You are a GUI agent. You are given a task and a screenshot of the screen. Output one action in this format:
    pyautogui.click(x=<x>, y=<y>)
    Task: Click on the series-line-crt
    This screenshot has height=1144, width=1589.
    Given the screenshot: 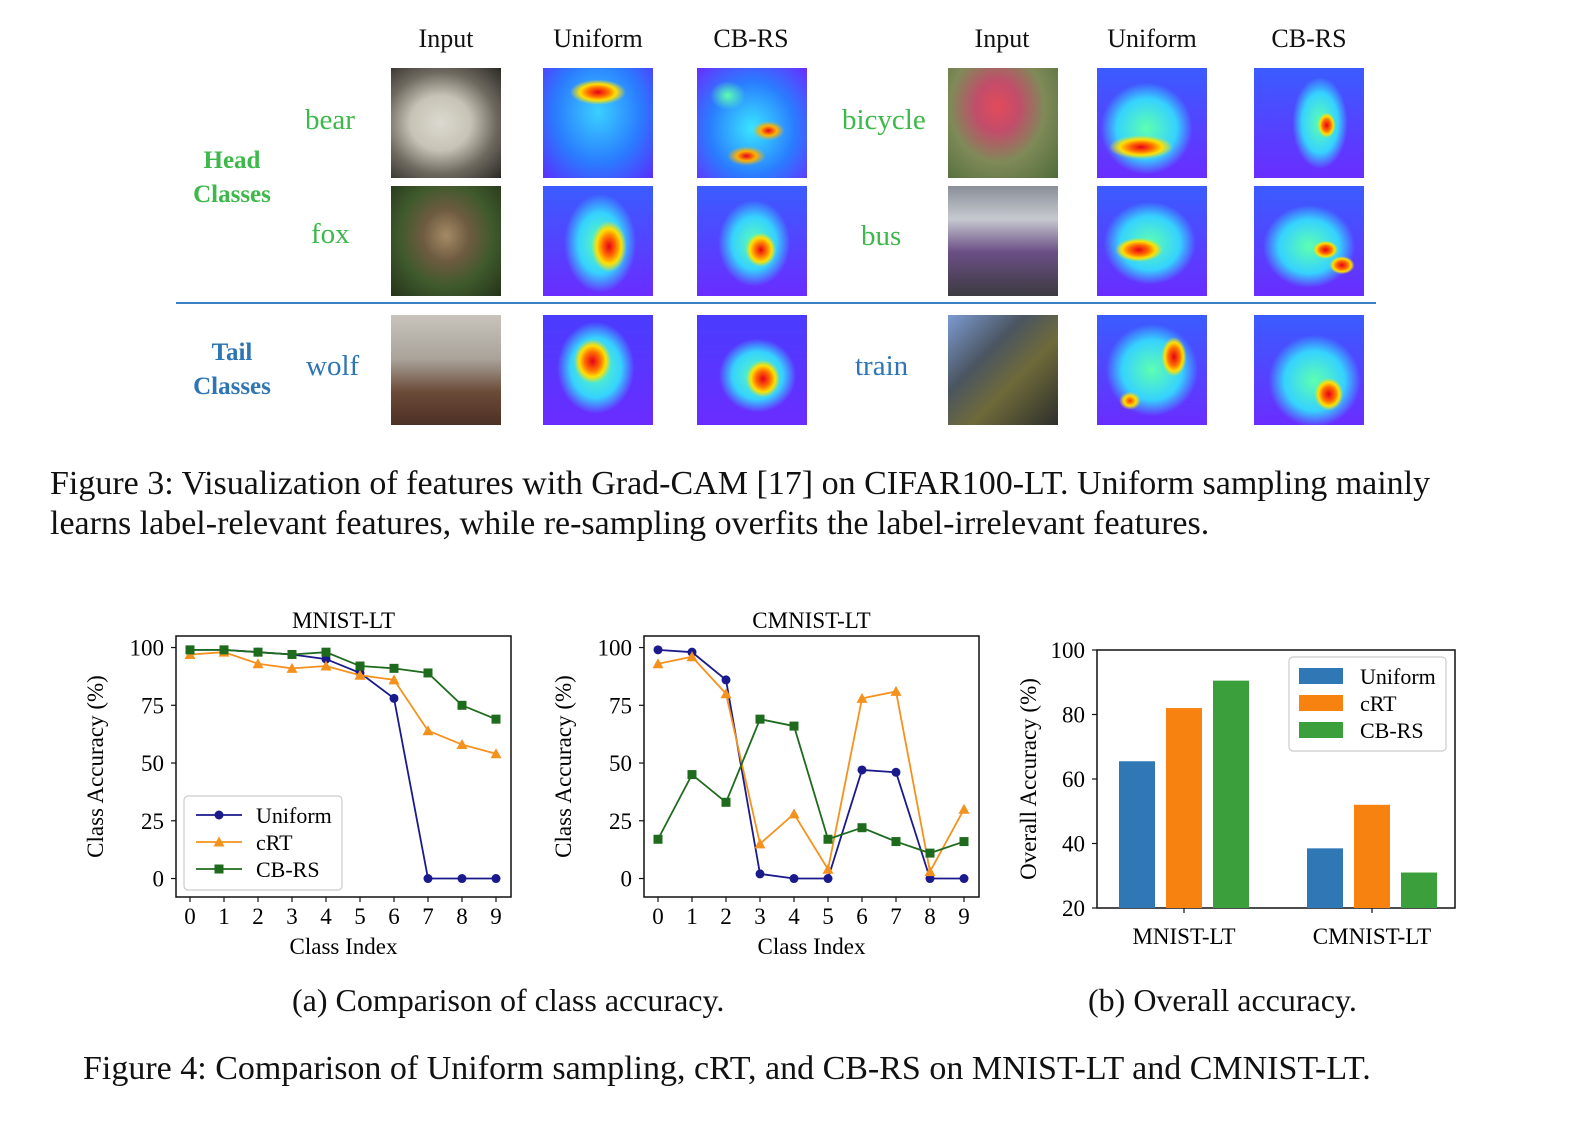 What is the action you would take?
    pyautogui.click(x=343, y=703)
    